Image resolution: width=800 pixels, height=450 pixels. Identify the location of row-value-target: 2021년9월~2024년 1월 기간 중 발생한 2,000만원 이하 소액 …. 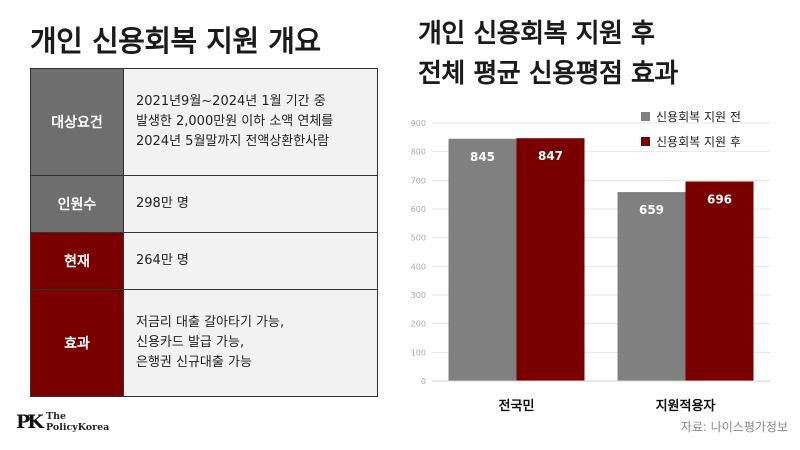
(250, 122).